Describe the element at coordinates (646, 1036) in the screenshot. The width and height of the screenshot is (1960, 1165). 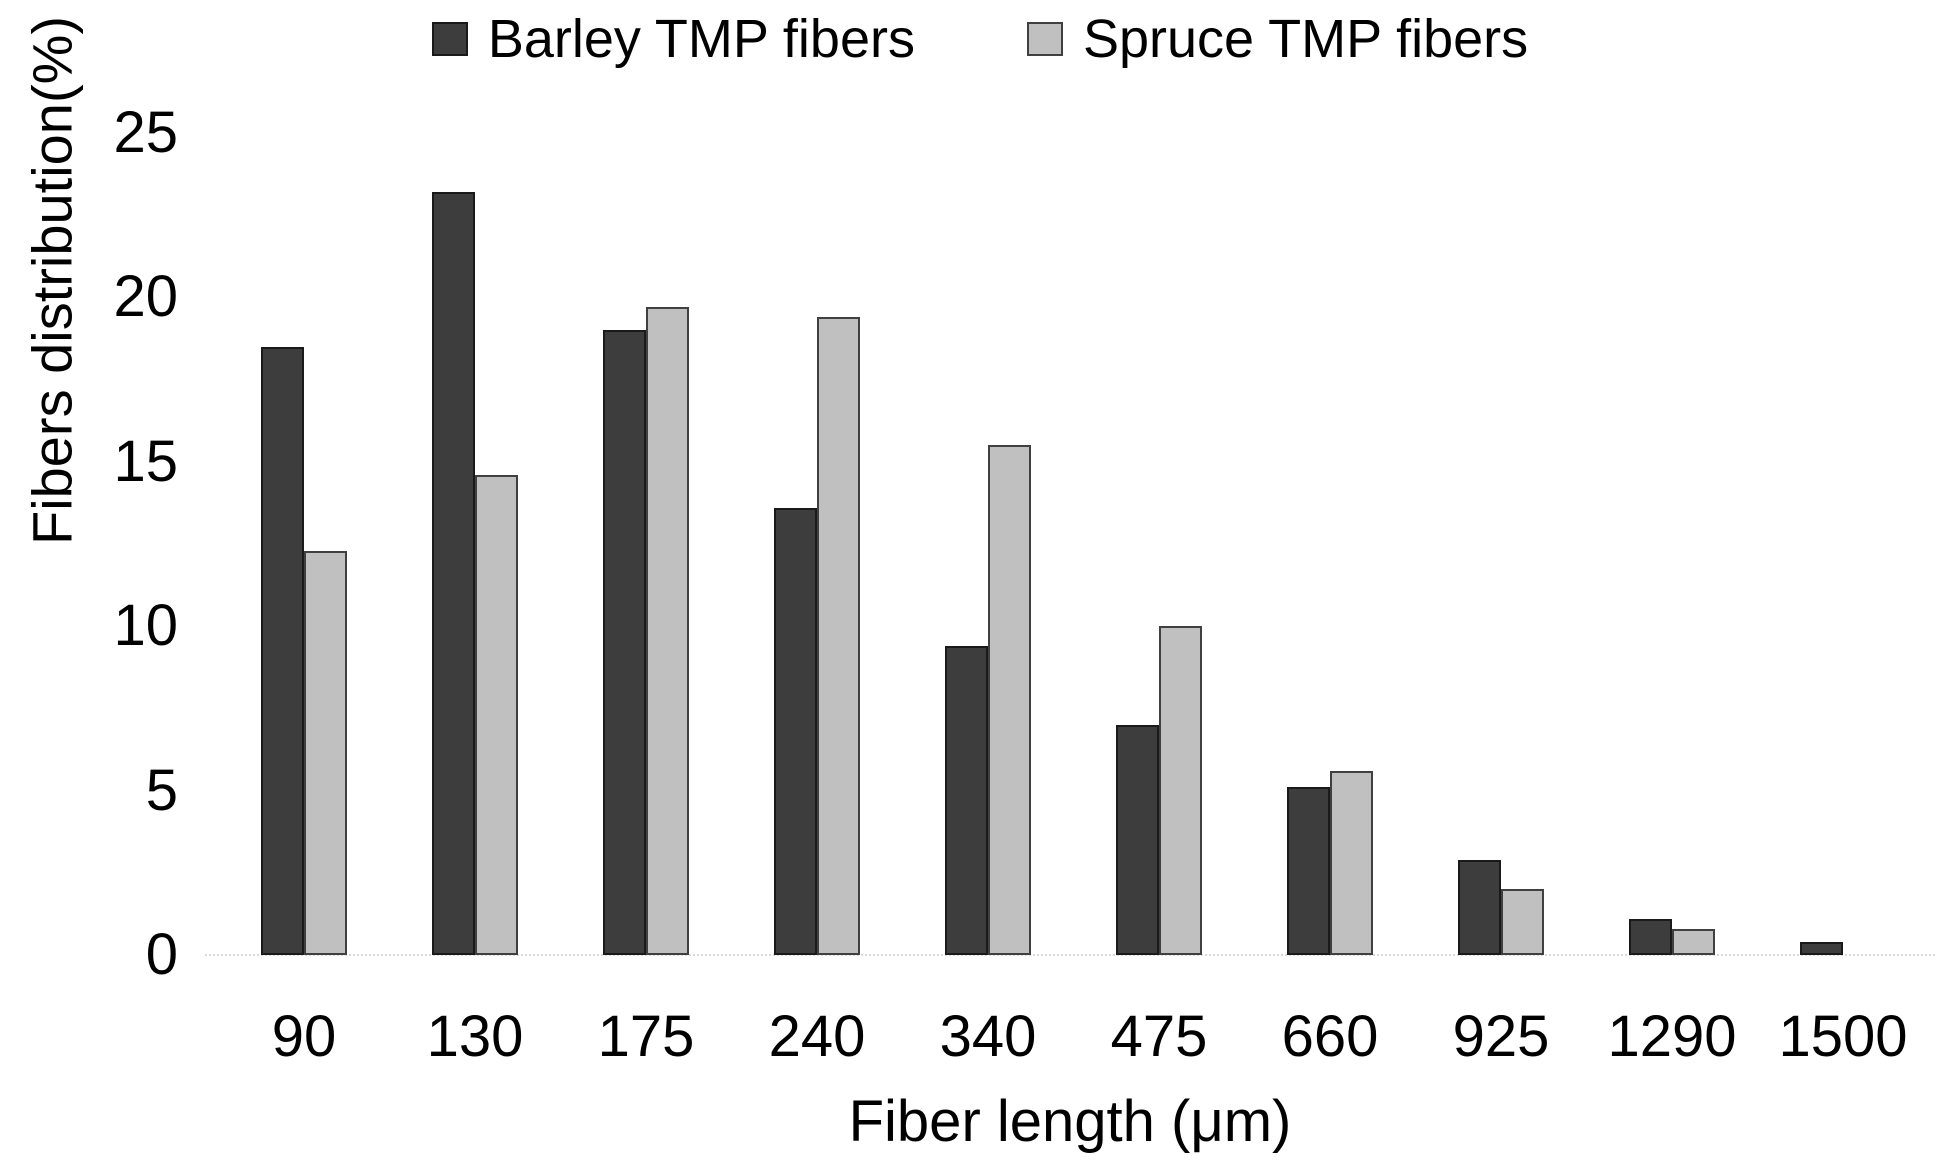
I see `x-tick-label: 175` at that location.